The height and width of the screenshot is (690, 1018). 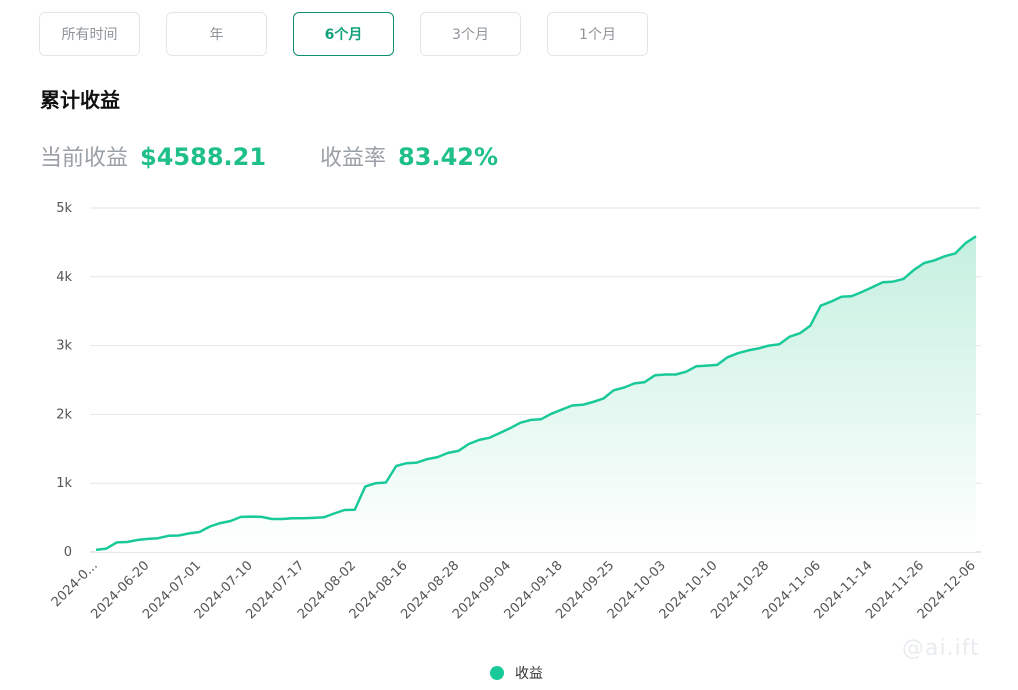 I want to click on tab-6-months: 6个月, so click(x=343, y=34).